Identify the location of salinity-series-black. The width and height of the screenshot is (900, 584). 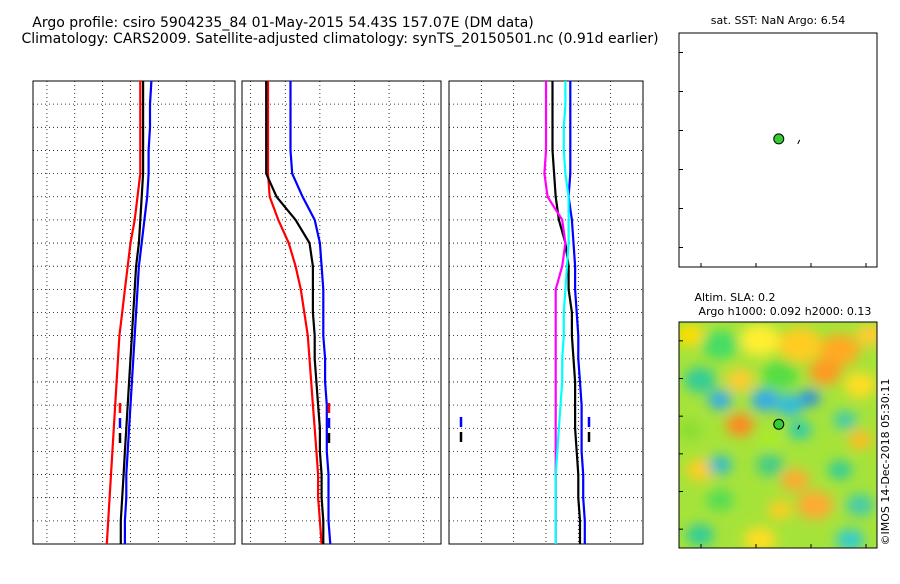
(295, 312).